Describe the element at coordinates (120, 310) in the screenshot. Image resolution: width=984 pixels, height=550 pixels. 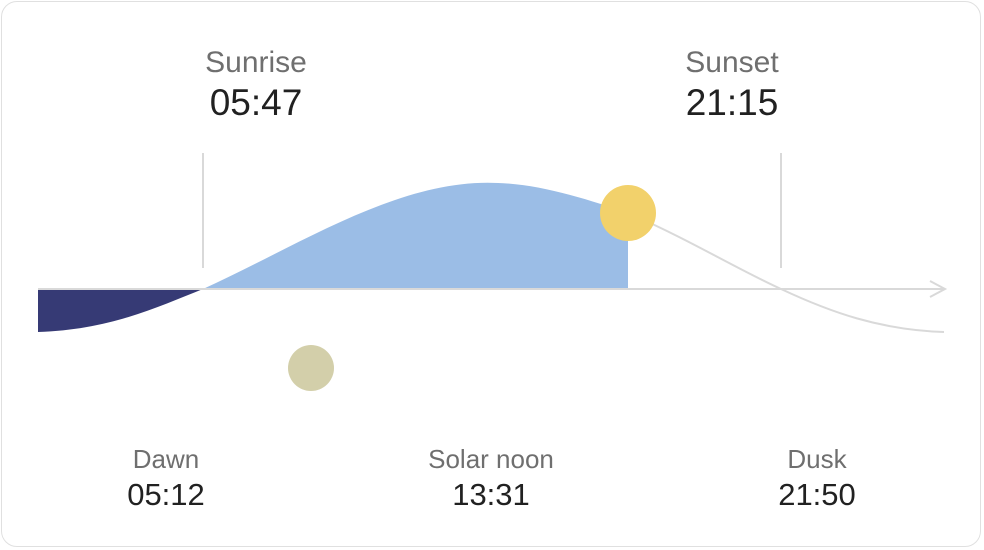
I see `night-area` at that location.